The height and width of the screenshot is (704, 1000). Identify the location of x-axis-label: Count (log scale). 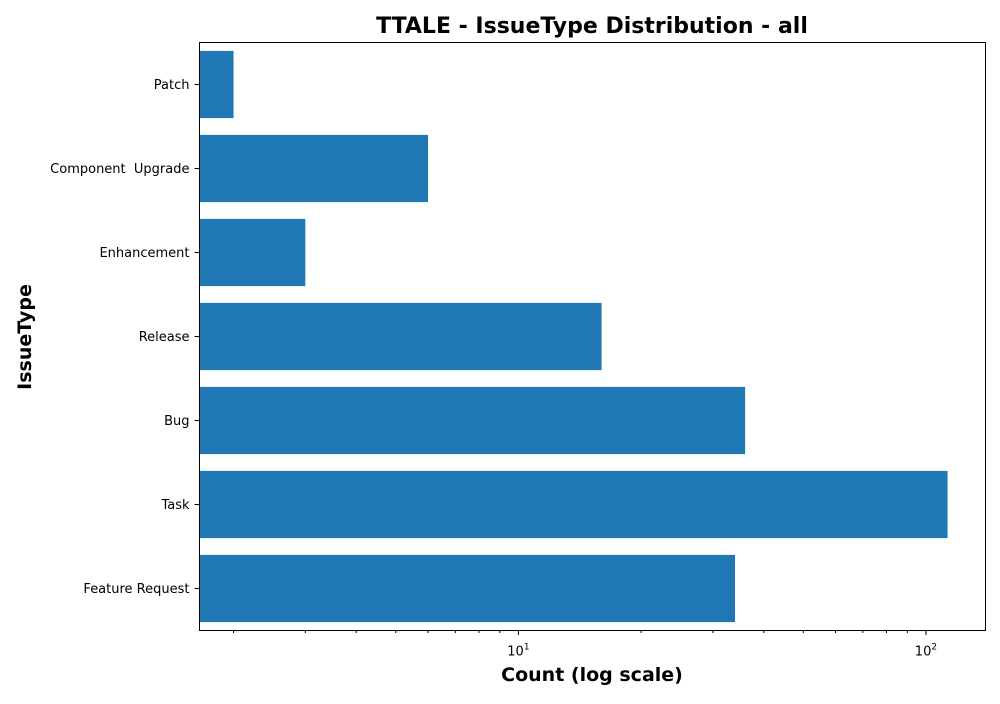
(592, 675).